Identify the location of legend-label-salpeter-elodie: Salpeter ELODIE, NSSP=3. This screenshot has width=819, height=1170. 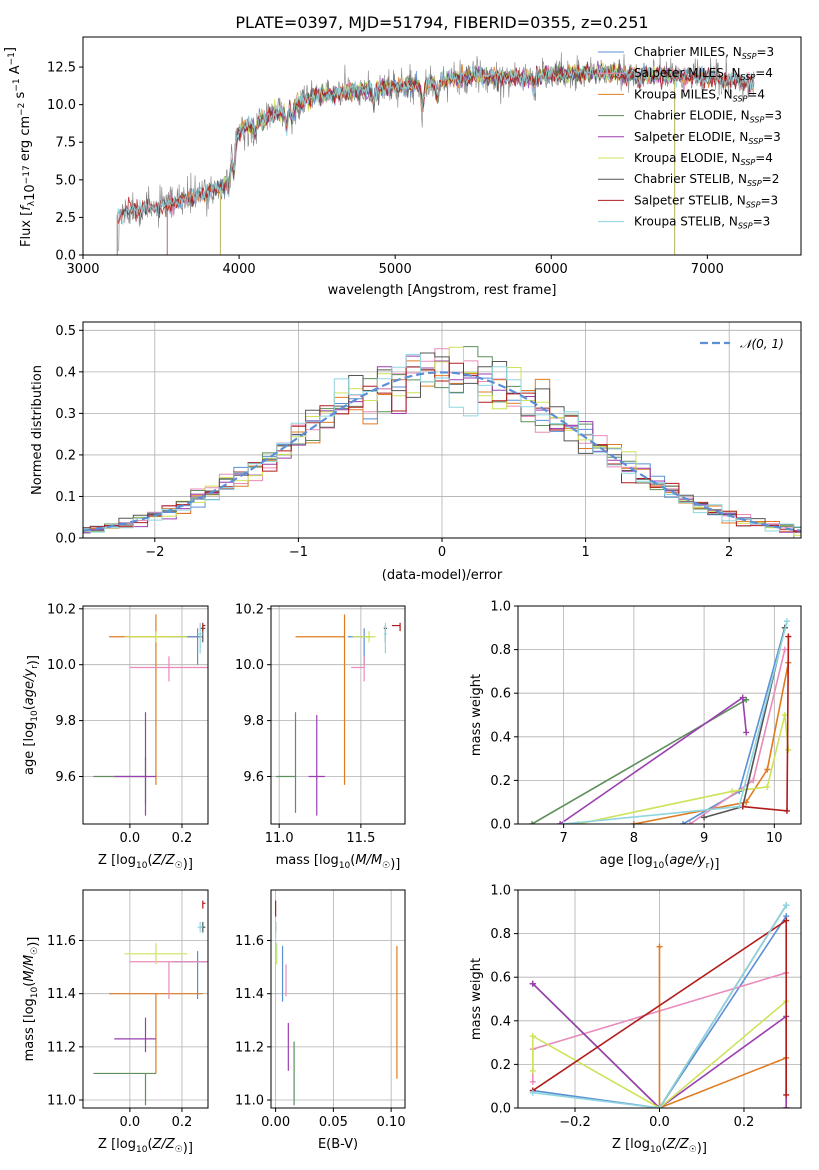
(707, 138).